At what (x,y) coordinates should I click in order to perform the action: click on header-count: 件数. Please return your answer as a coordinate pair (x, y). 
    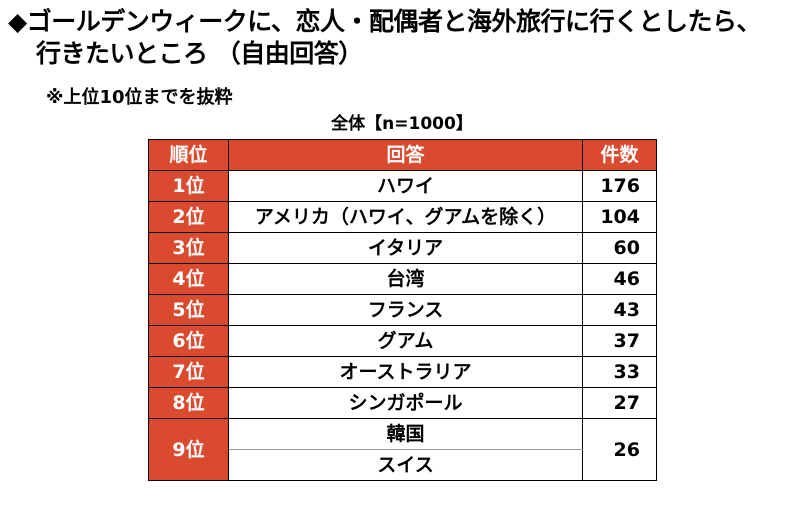
    Looking at the image, I should click on (619, 155).